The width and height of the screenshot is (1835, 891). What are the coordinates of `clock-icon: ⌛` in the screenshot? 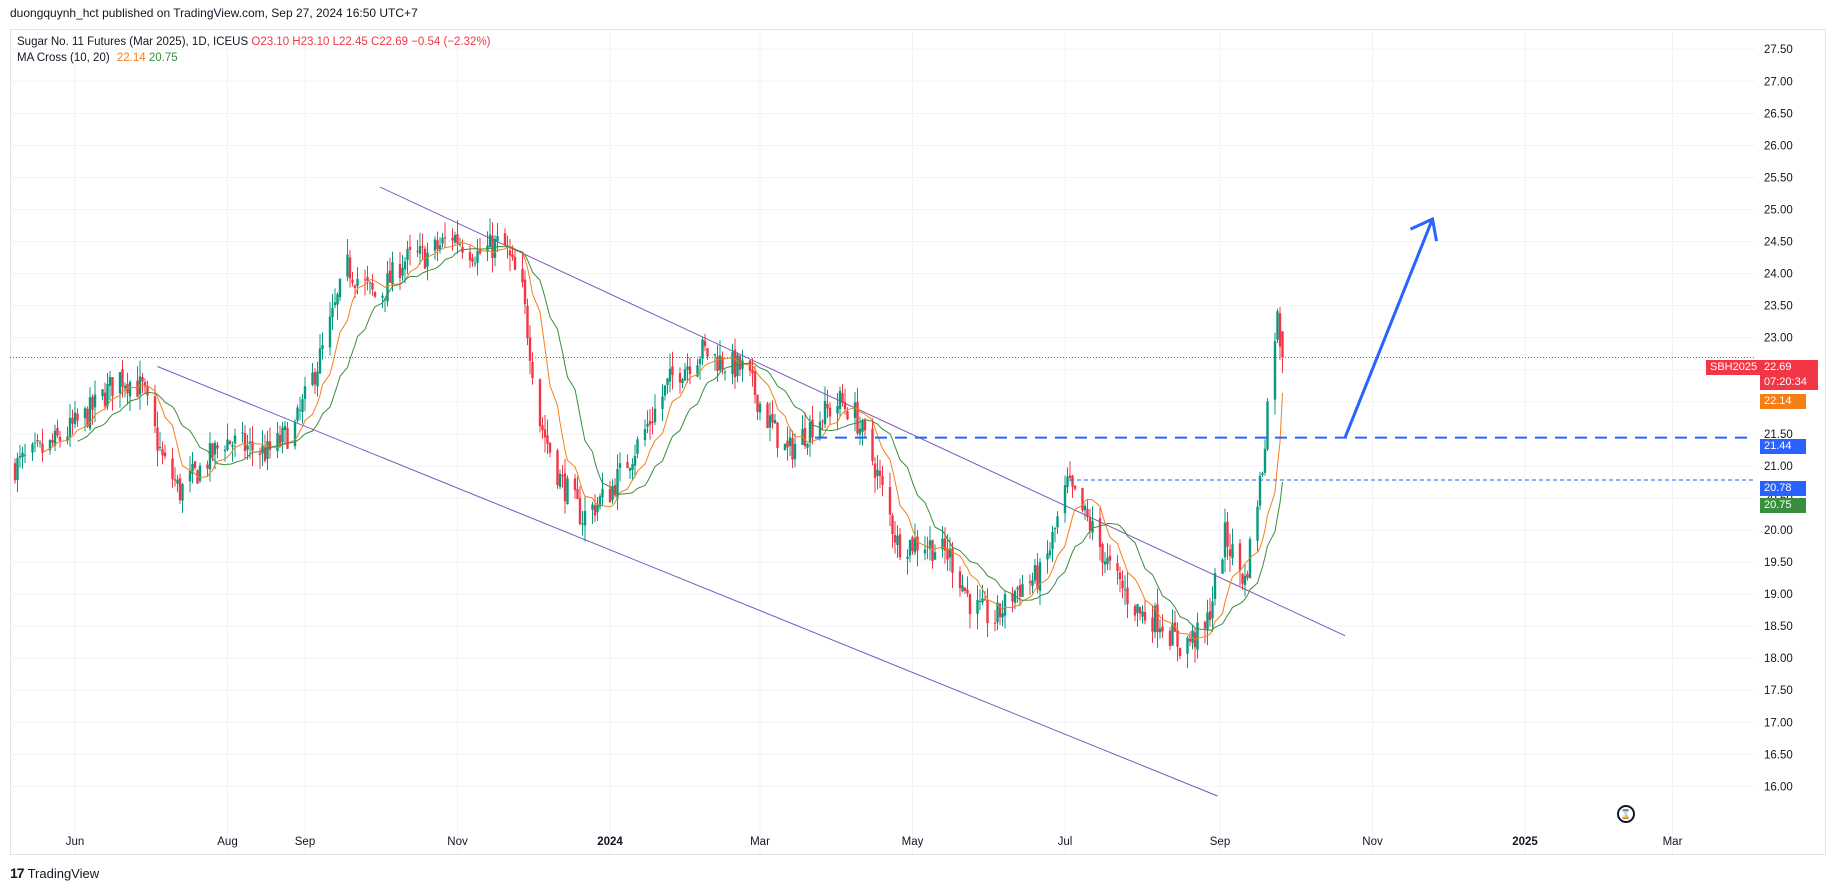 It's located at (1626, 814).